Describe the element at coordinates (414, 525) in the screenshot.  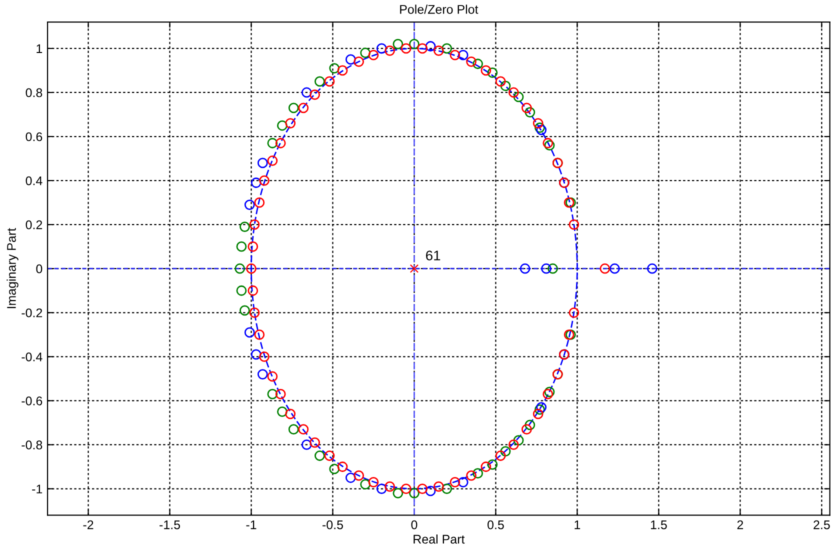
I see `x-tick-label: 0` at that location.